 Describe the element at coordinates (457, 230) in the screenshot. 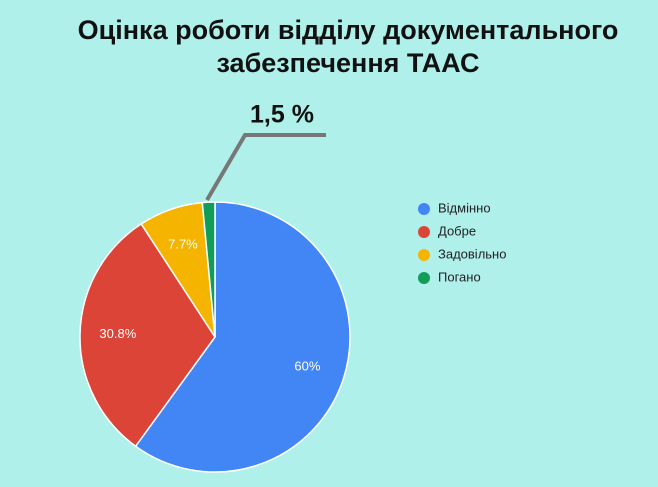

I see `legend-label: Добре` at that location.